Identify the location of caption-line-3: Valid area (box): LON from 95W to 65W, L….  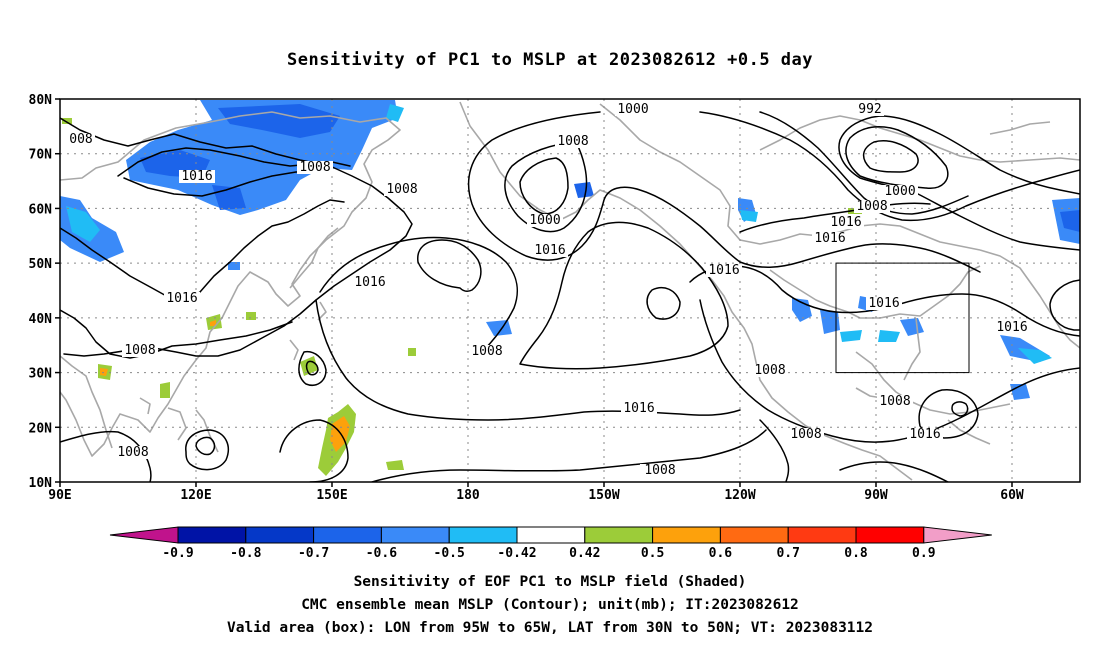
(549, 628).